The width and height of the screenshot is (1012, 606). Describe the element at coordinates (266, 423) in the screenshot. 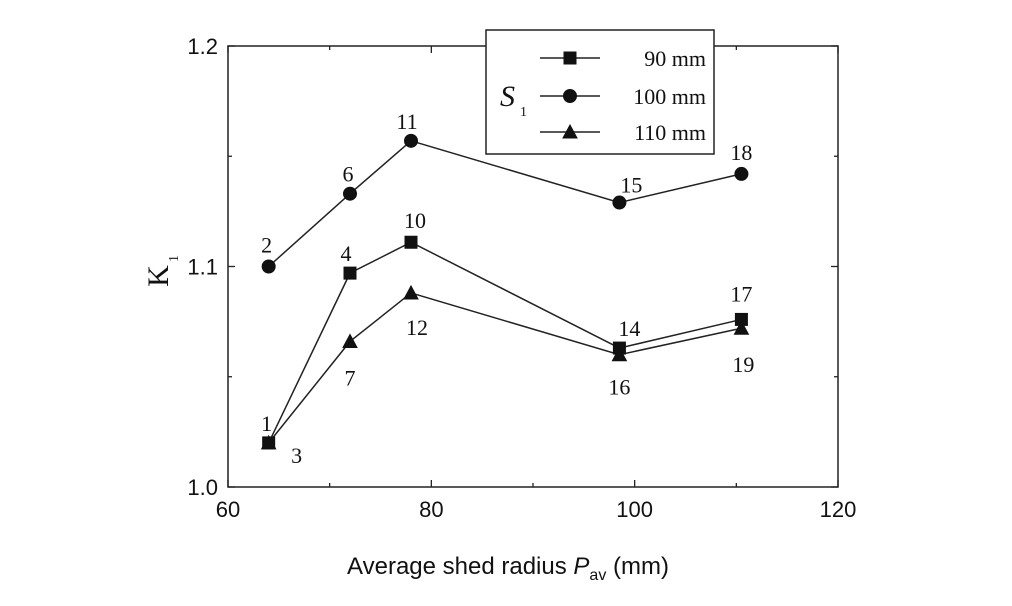

I see `point-label: 1` at that location.